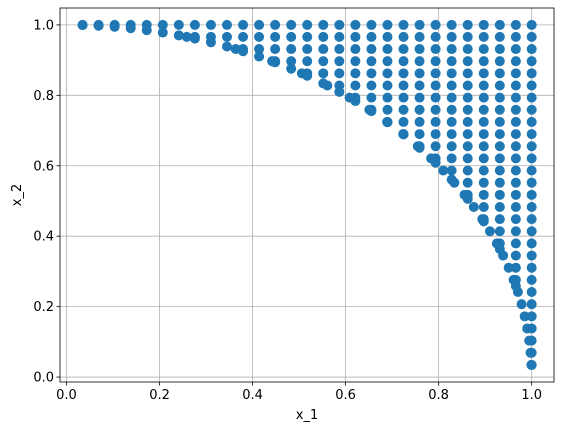 This screenshot has width=567, height=432. I want to click on y-tick-label: 0.0, so click(43, 378).